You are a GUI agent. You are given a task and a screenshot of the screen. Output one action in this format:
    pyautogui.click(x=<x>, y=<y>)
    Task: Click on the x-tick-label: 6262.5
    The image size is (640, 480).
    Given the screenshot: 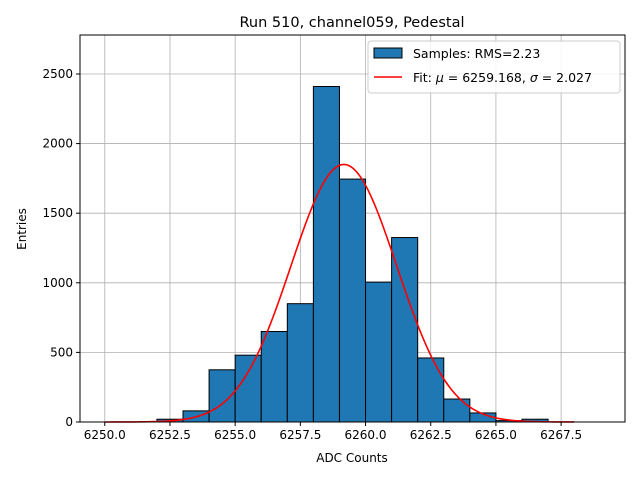 What is the action you would take?
    pyautogui.click(x=431, y=435)
    